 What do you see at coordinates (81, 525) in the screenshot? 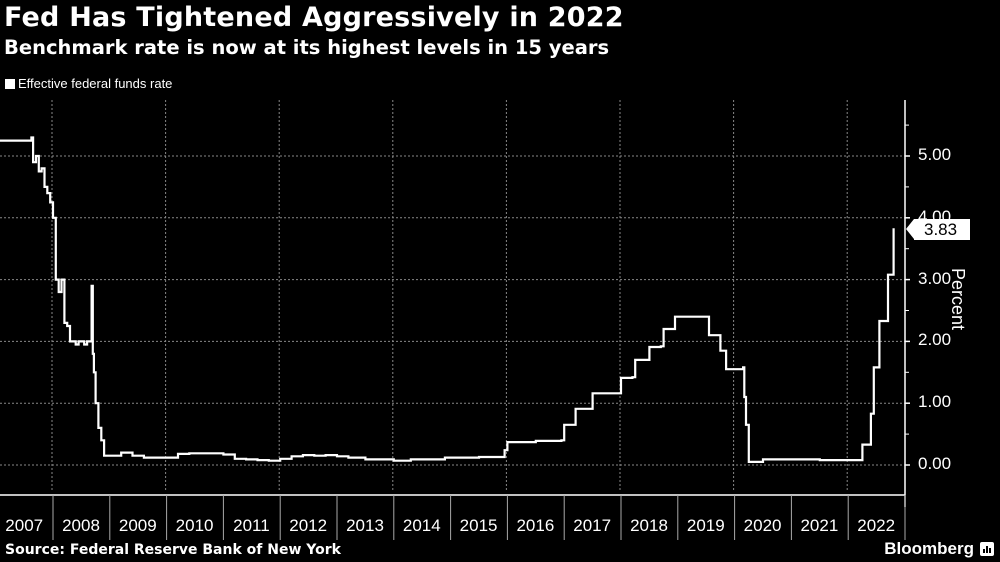
I see `x-tick-label: 2008` at bounding box center [81, 525].